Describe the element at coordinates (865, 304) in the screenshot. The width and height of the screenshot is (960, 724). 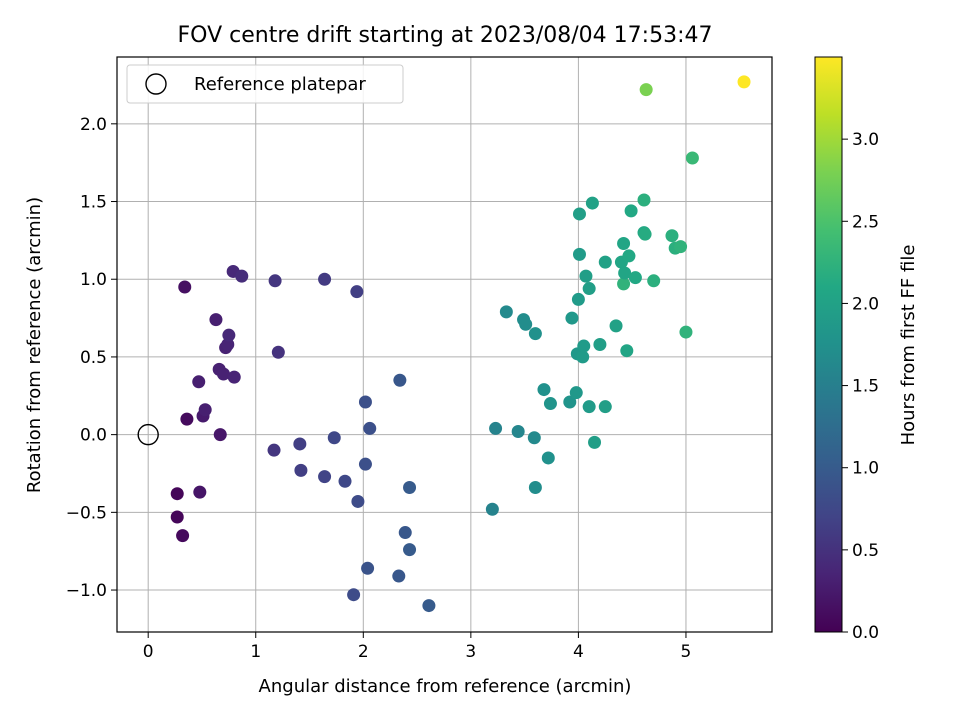
I see `colorbar-tick-label: 2.0` at that location.